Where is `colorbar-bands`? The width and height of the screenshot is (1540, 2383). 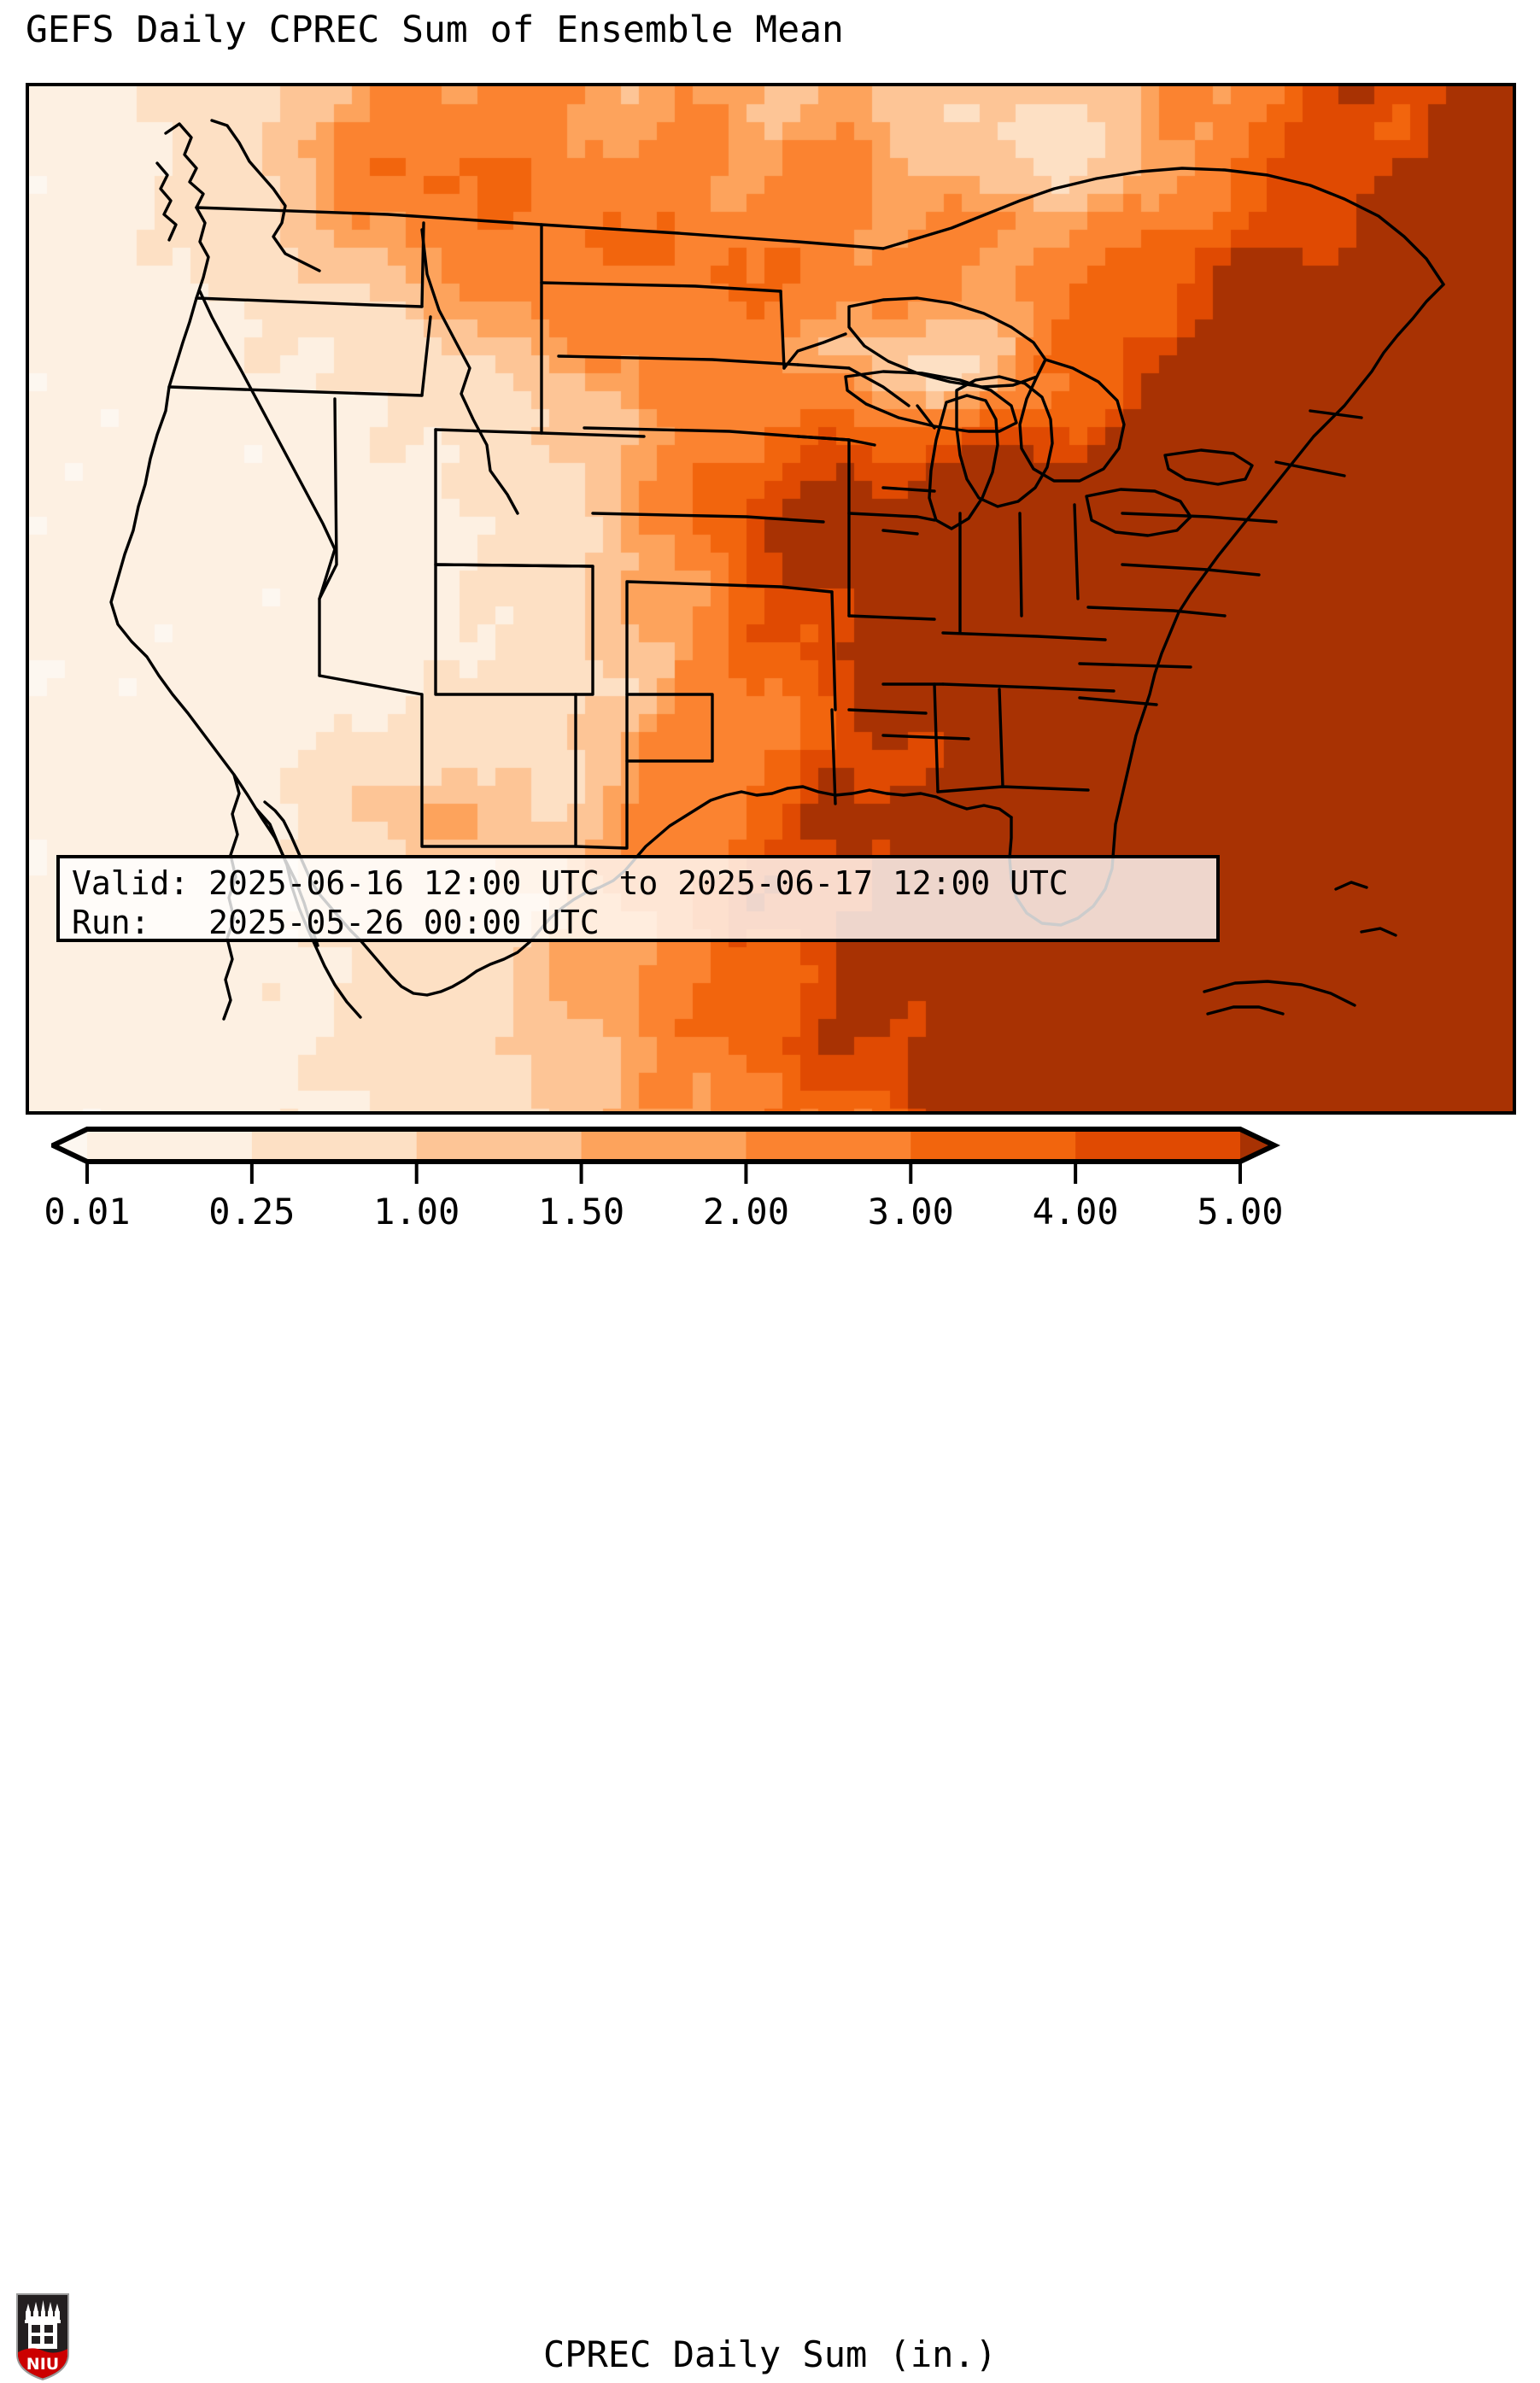 colorbar-bands is located at coordinates (663, 1145).